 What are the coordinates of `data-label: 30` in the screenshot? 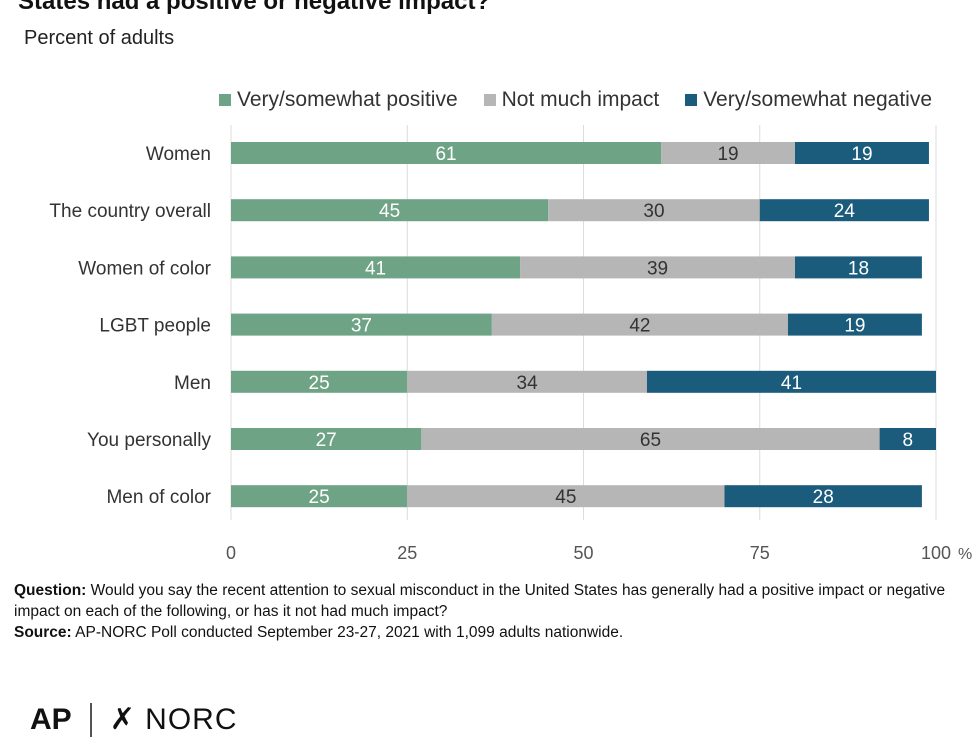 It's located at (653, 211).